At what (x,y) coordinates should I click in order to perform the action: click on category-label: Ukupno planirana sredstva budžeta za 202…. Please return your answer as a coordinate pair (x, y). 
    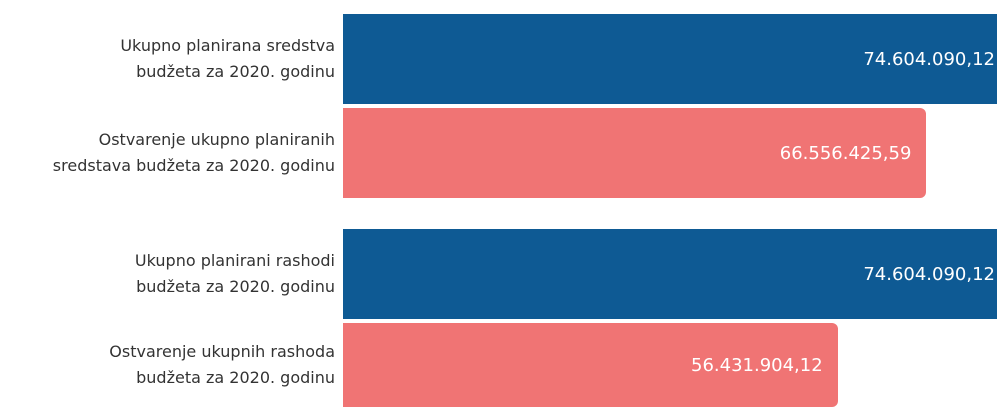
    Looking at the image, I should click on (227, 58).